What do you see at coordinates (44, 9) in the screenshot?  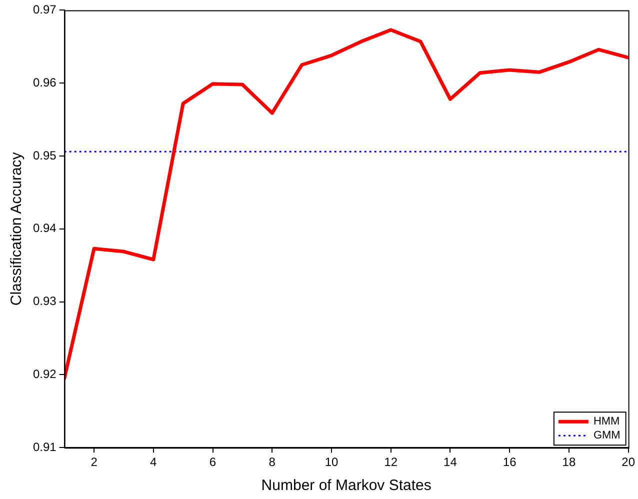 I see `y-tick-label: 0.97` at bounding box center [44, 9].